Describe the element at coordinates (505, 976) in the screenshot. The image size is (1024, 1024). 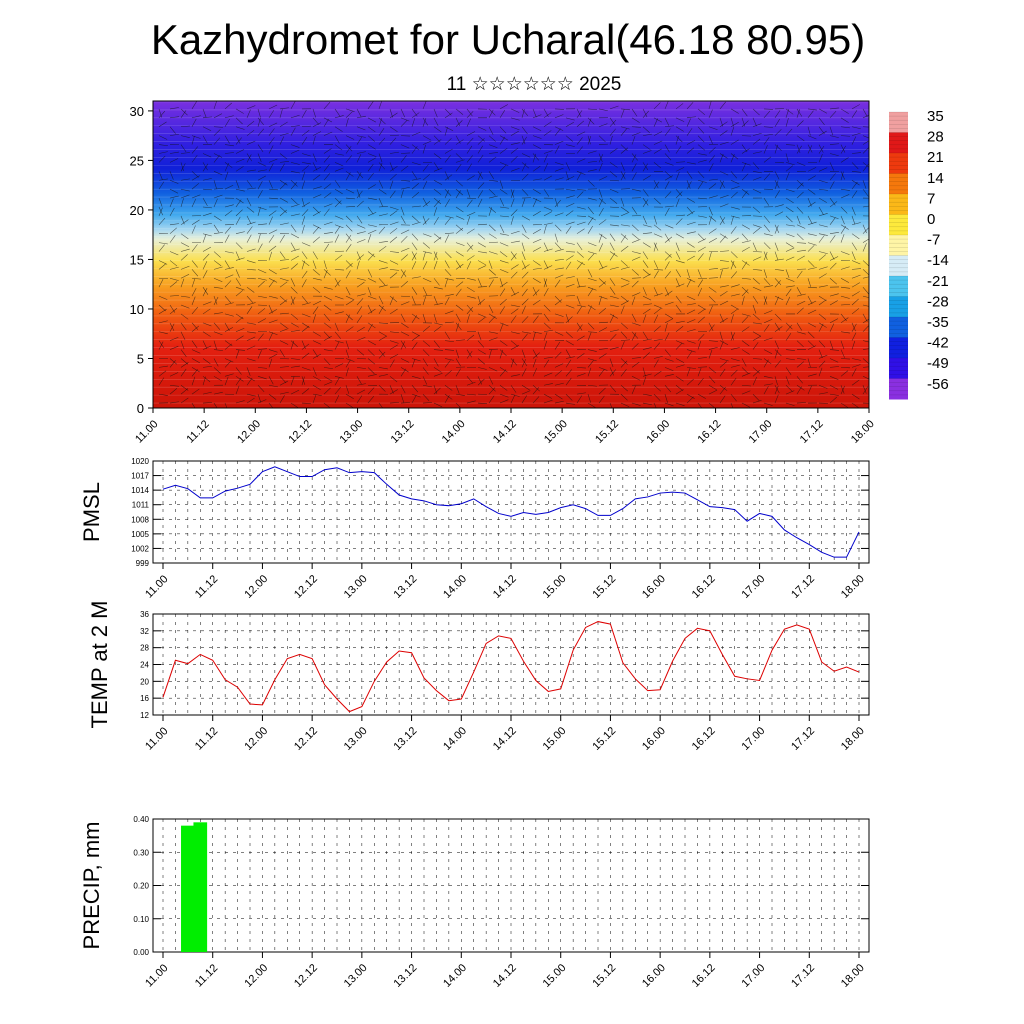
I see `x-tick-label: 14.12` at that location.